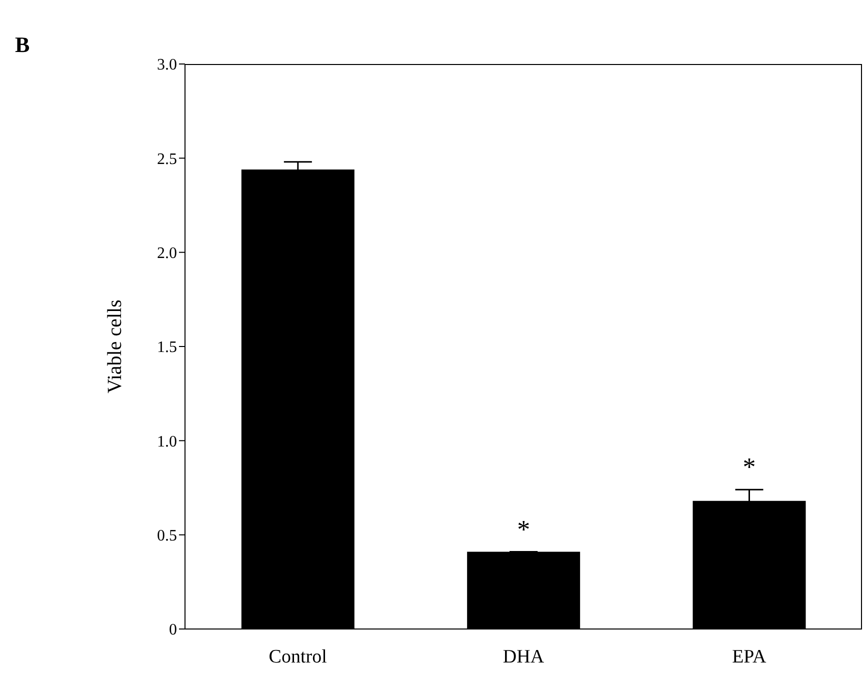 The width and height of the screenshot is (865, 676). What do you see at coordinates (22, 45) in the screenshot?
I see `text: B` at bounding box center [22, 45].